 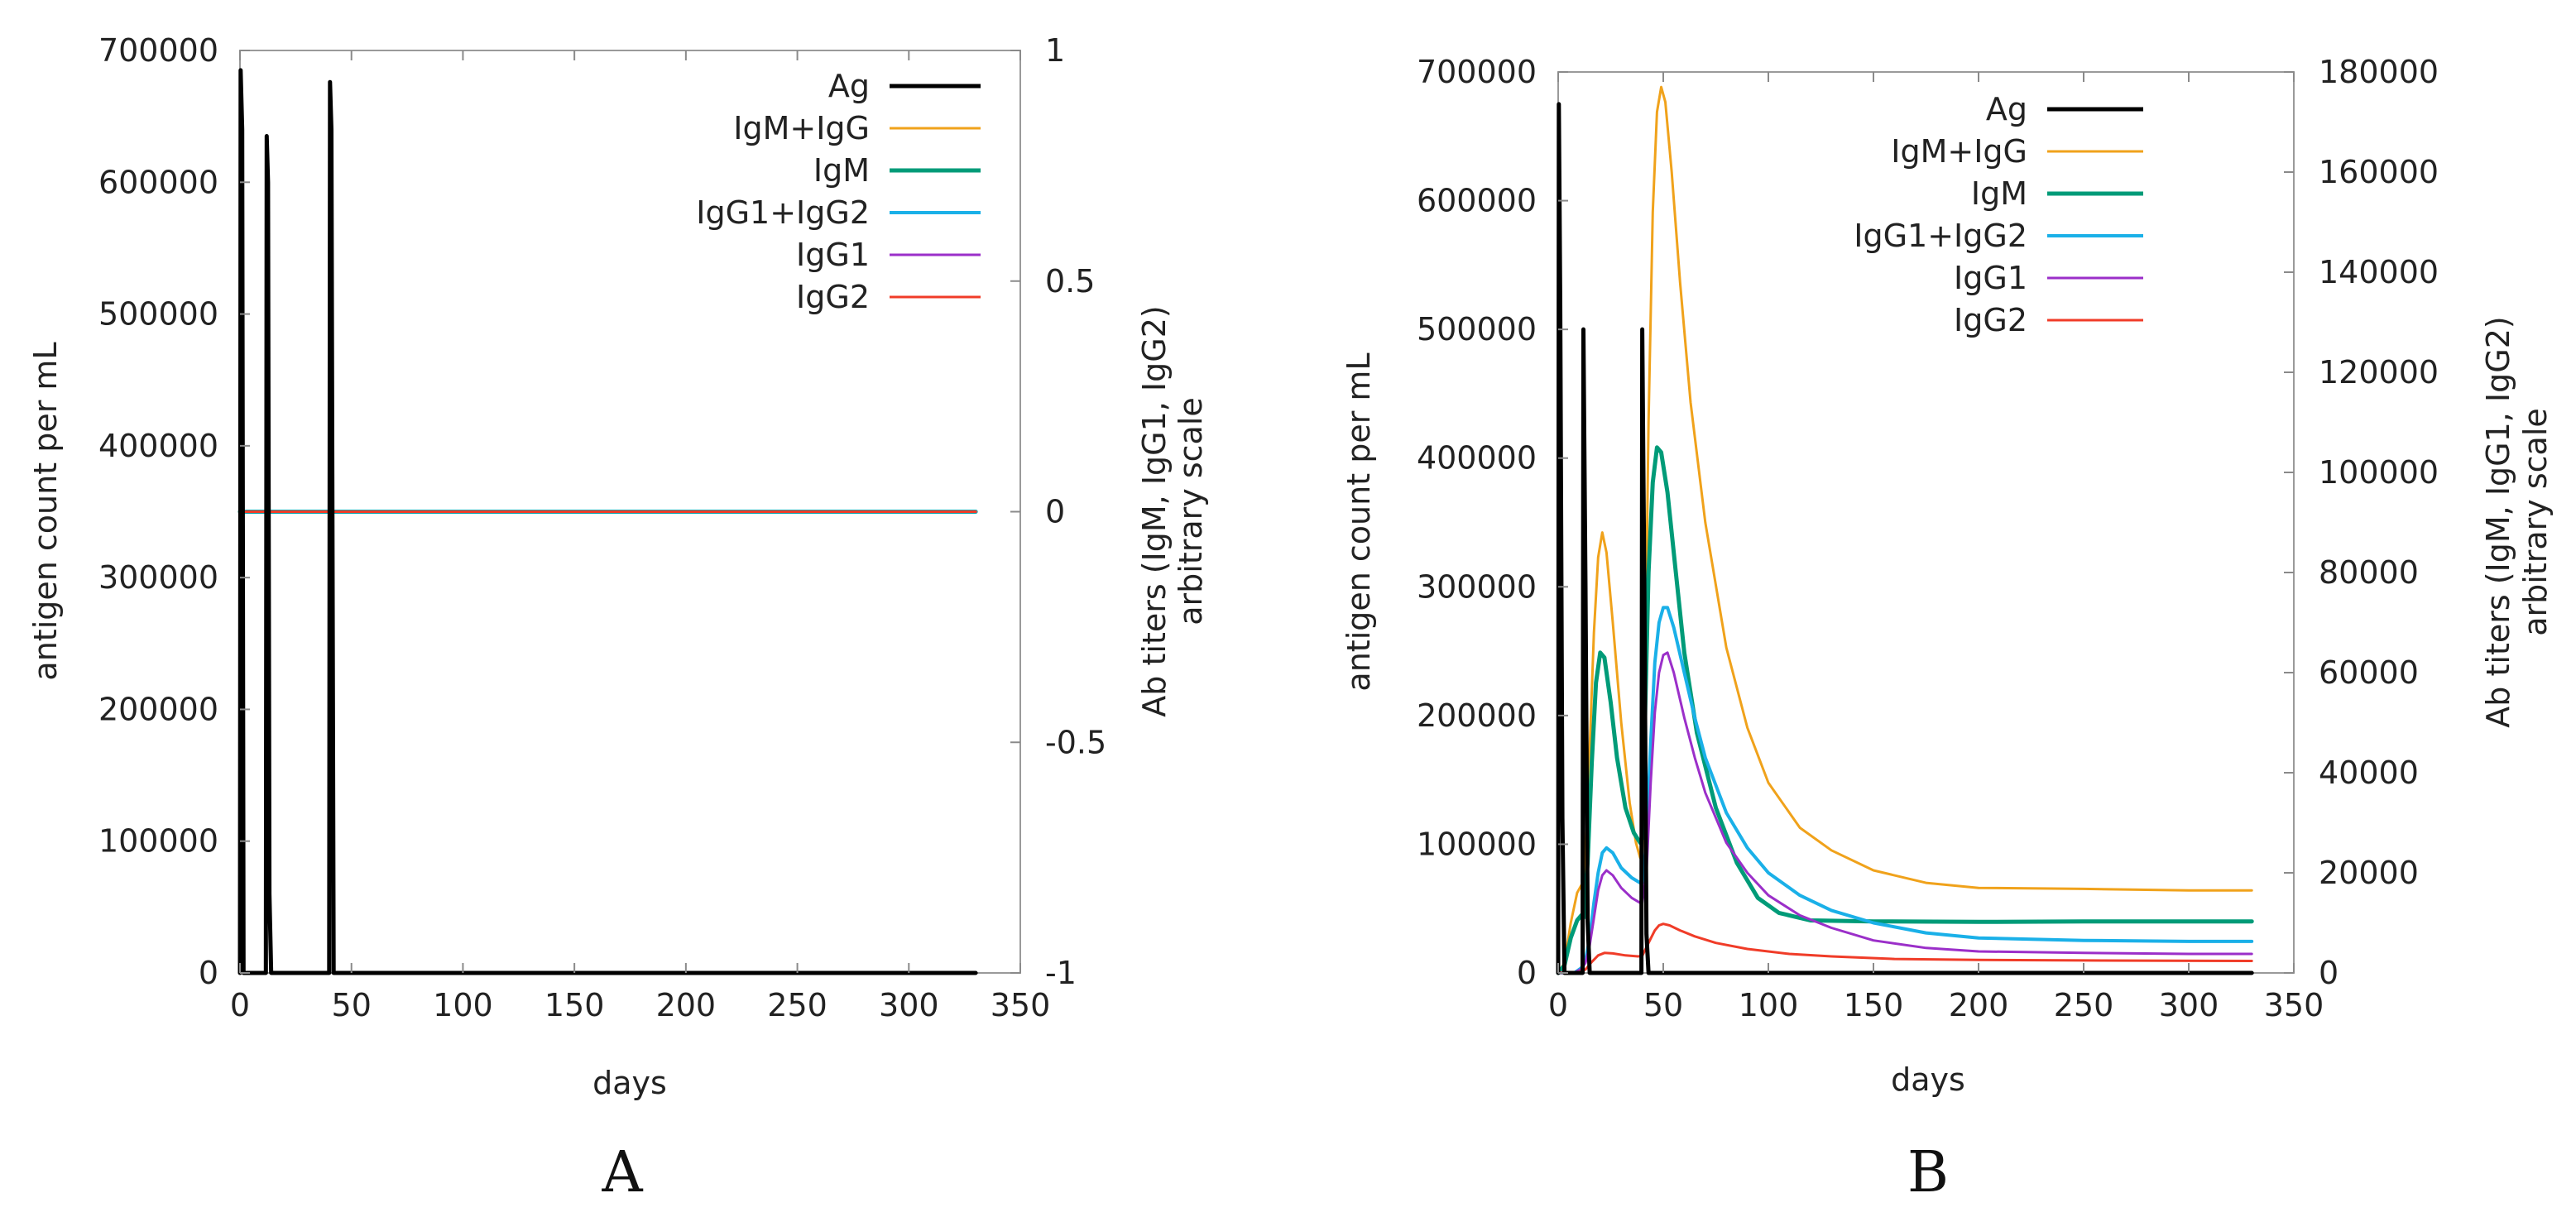 I want to click on panel-a-xtick-label: 350, so click(x=1021, y=1005).